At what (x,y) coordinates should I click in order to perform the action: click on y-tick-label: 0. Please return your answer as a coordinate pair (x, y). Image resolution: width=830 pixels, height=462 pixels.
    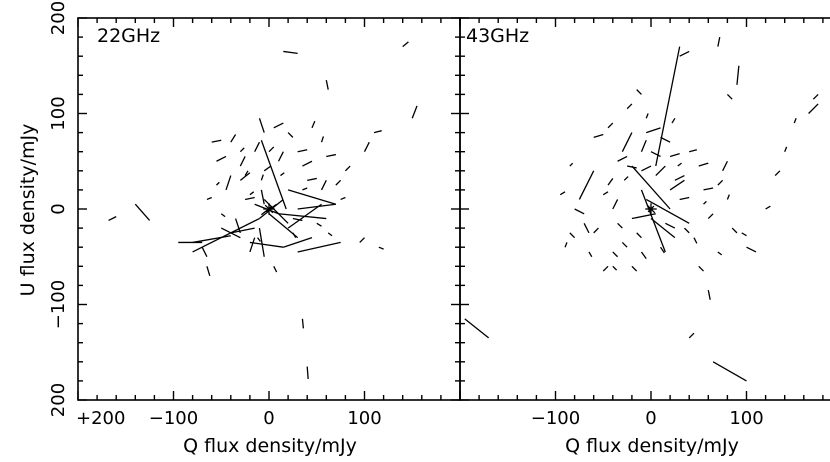
    Looking at the image, I should click on (58, 208).